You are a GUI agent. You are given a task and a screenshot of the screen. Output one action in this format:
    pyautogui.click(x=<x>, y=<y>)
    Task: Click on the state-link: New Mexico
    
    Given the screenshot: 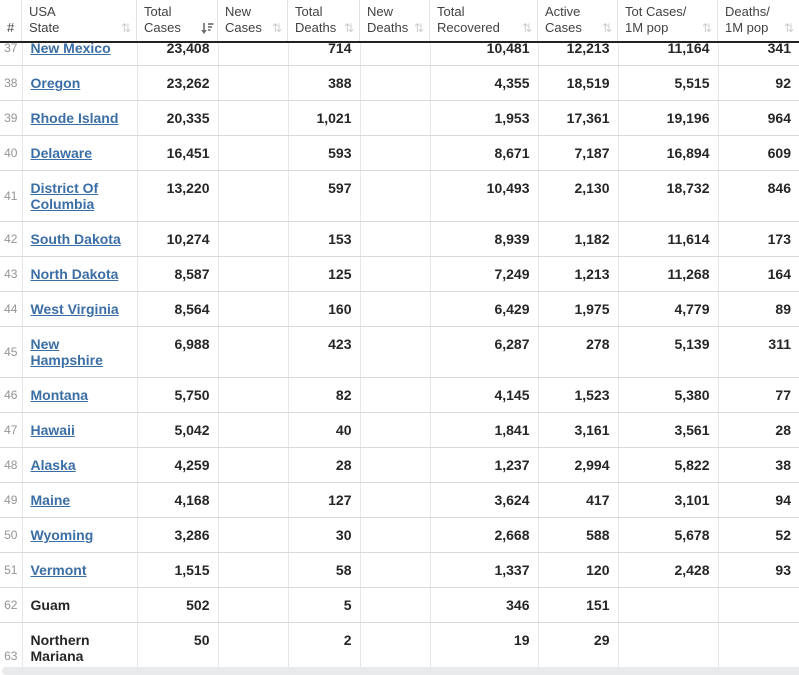 What is the action you would take?
    pyautogui.click(x=70, y=48)
    